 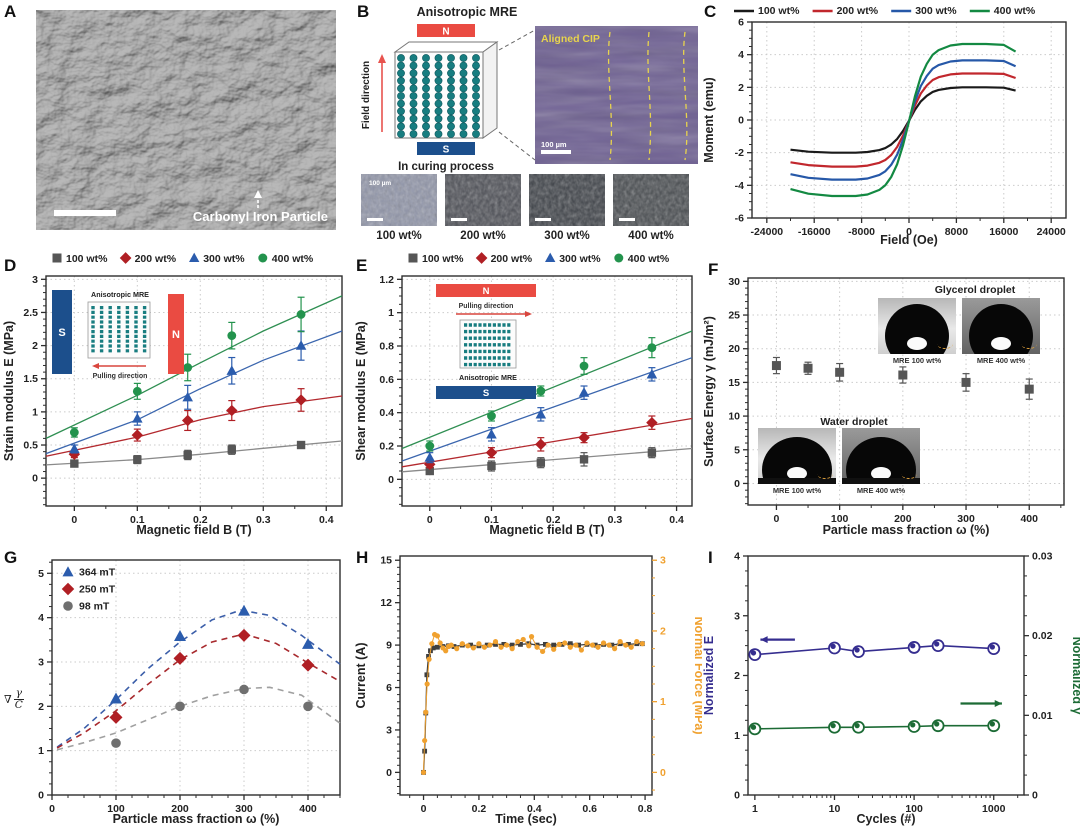 I want to click on svg-text: 8000, so click(x=957, y=232).